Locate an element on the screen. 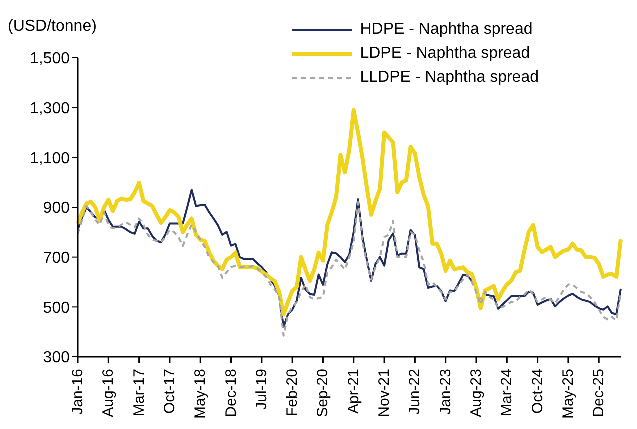 This screenshot has width=637, height=429. x-tick-label: Oct-17 is located at coordinates (169, 391).